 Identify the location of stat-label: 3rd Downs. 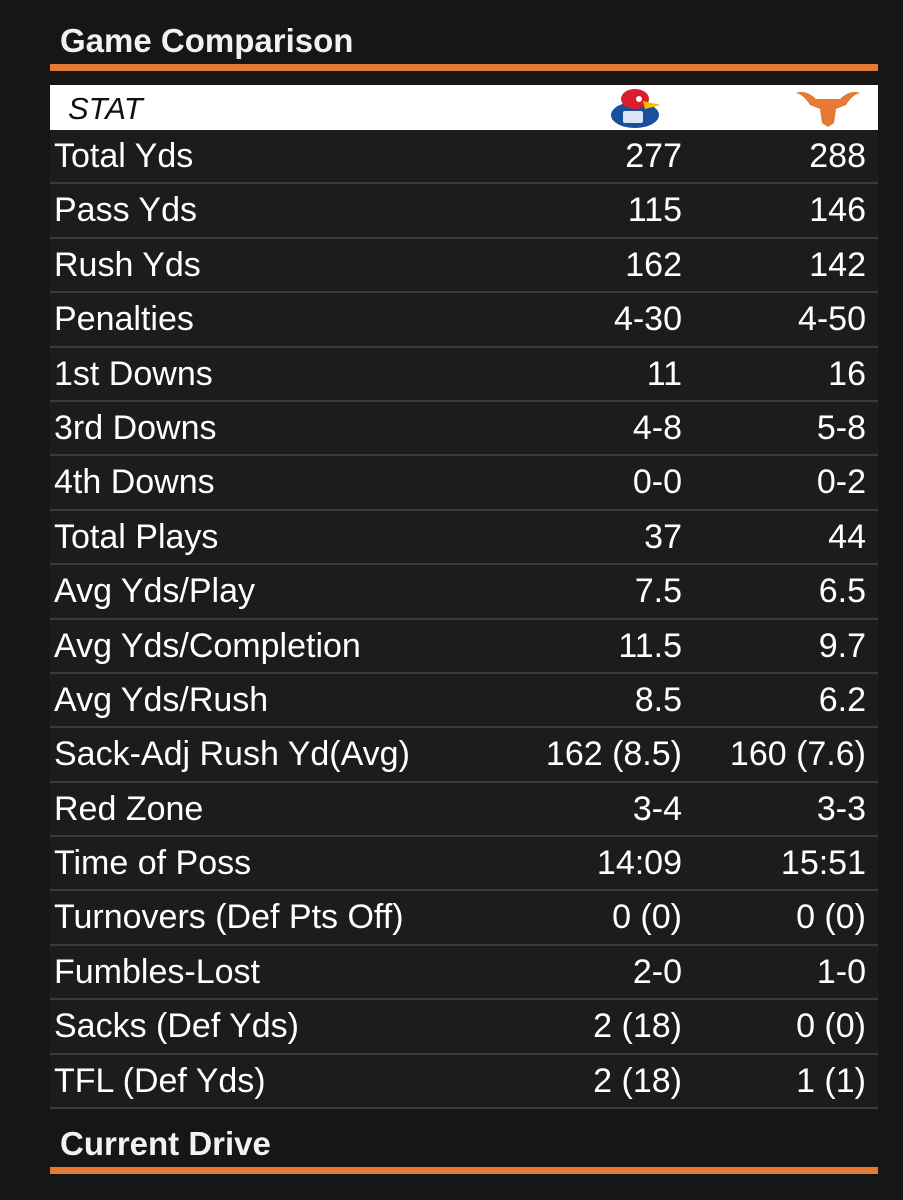
(135, 427).